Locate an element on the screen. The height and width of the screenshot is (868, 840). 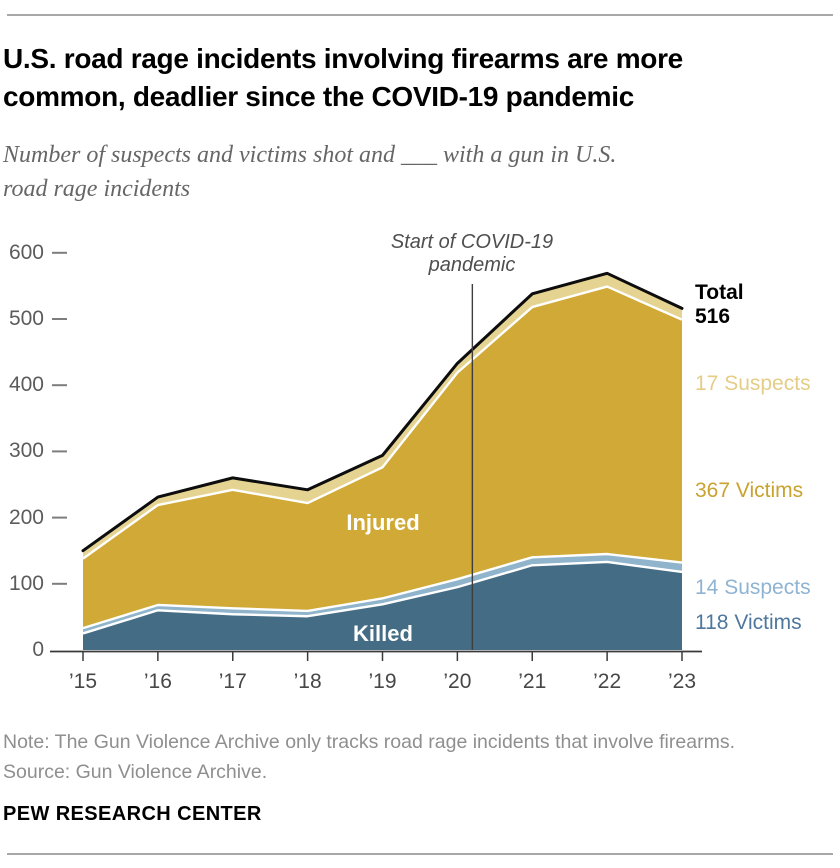
y-axis-label-600: 600 is located at coordinates (26, 252).